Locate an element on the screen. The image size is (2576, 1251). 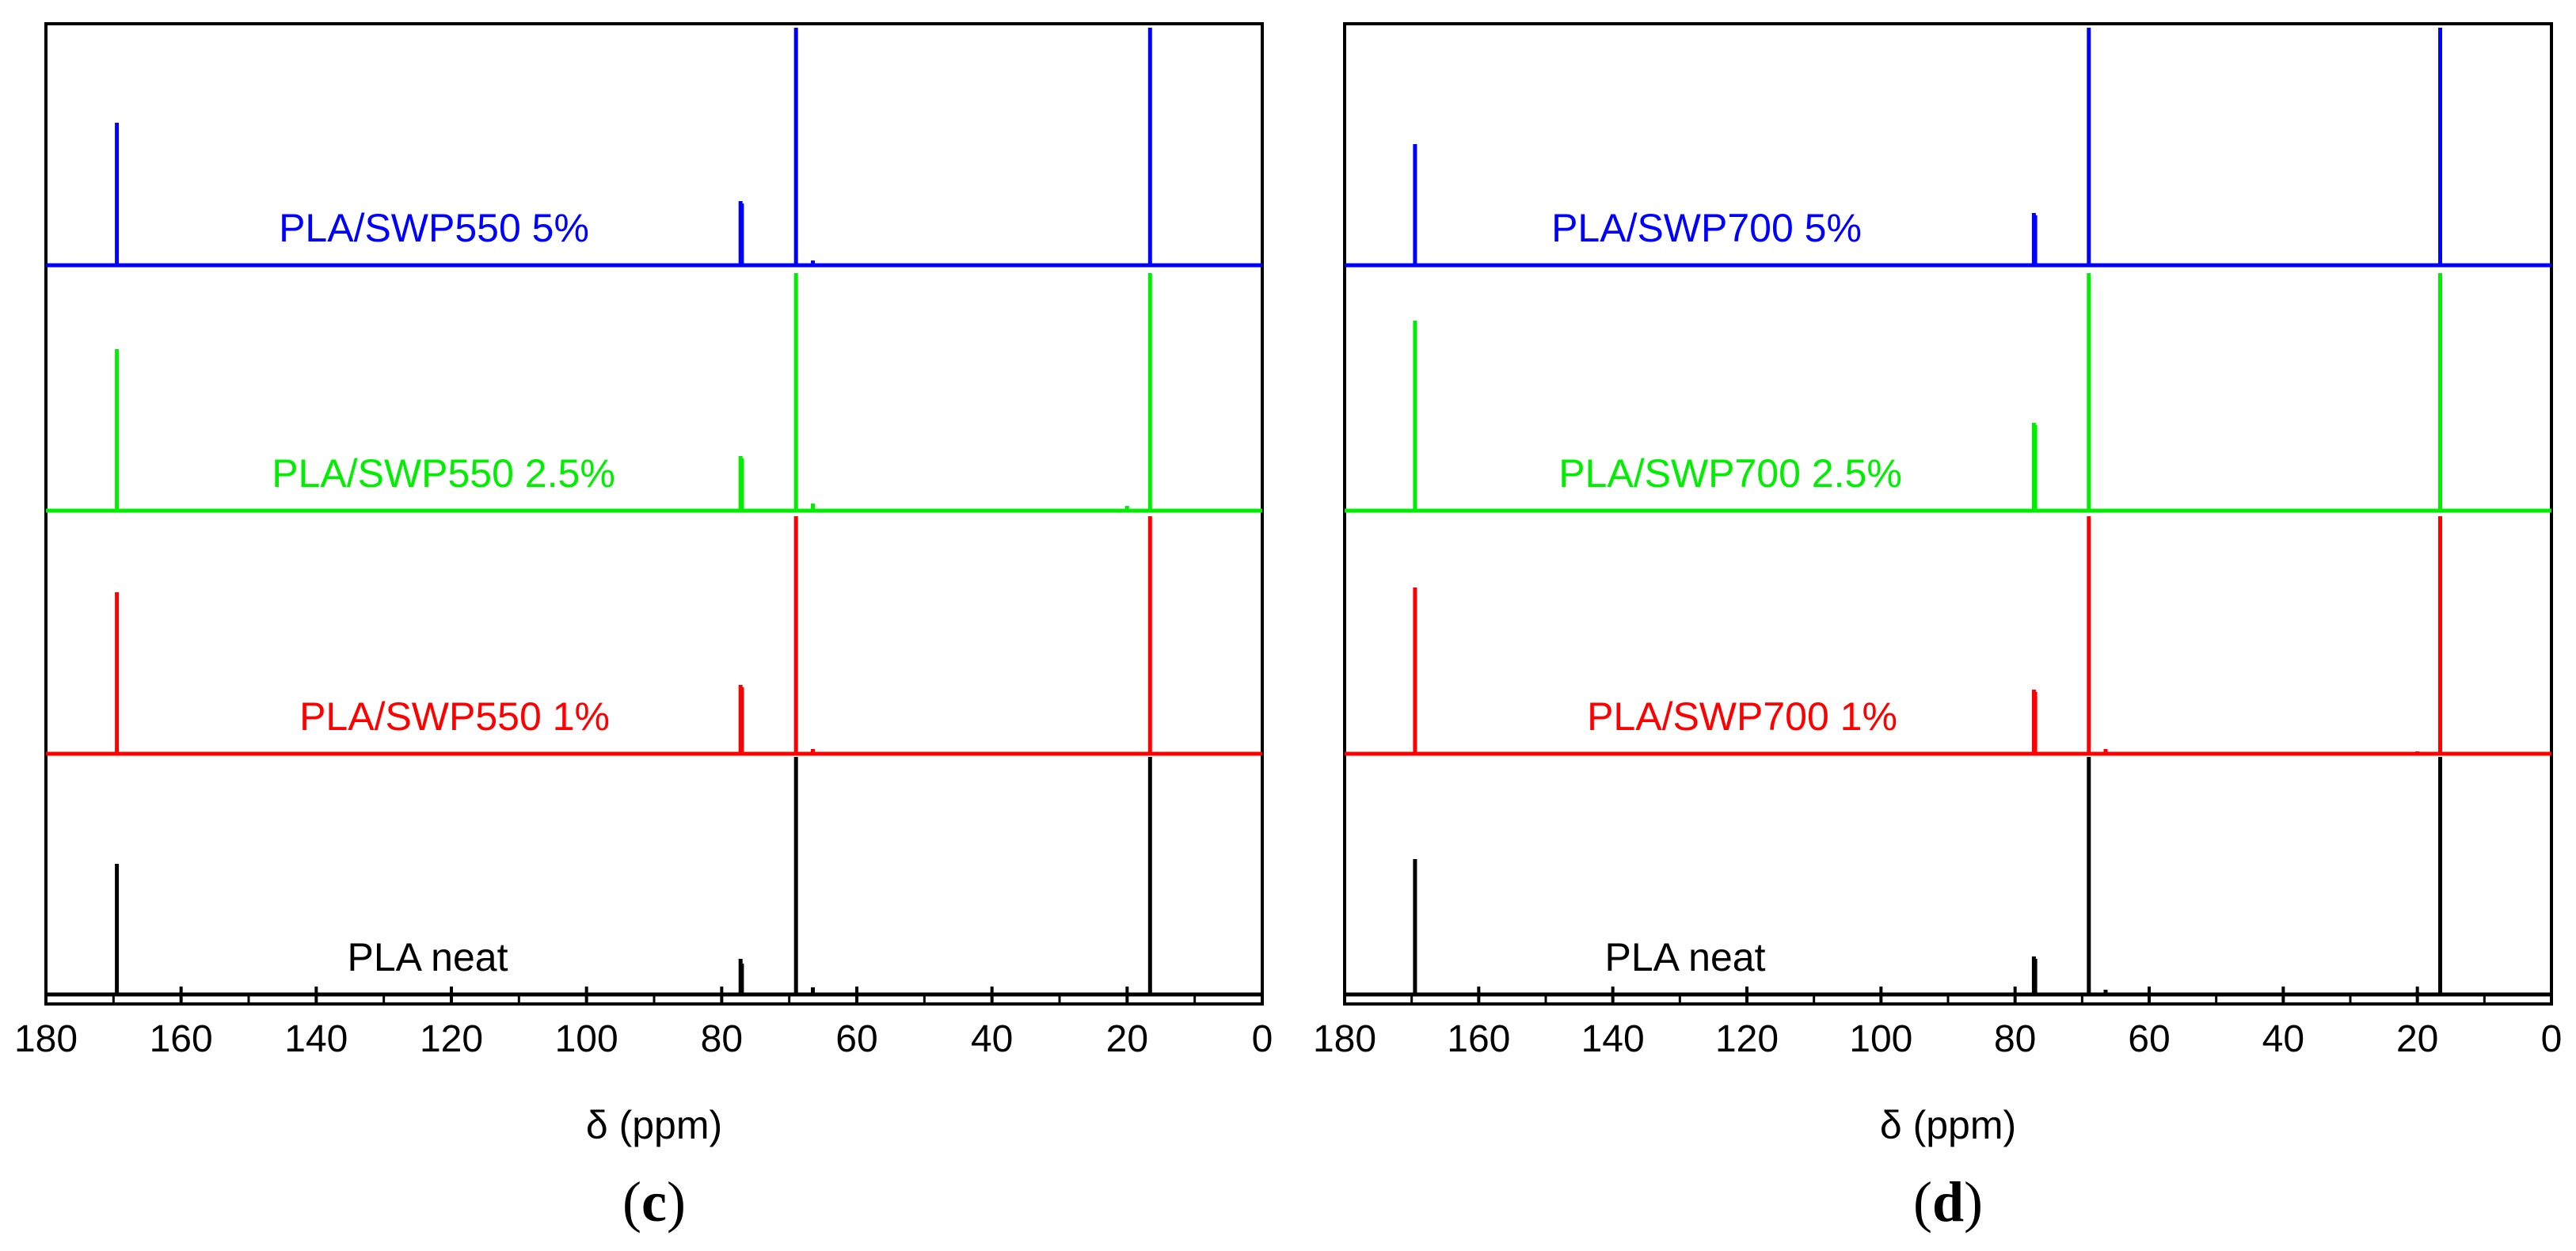
series-label: PLA/SWP700 1% is located at coordinates (1742, 717).